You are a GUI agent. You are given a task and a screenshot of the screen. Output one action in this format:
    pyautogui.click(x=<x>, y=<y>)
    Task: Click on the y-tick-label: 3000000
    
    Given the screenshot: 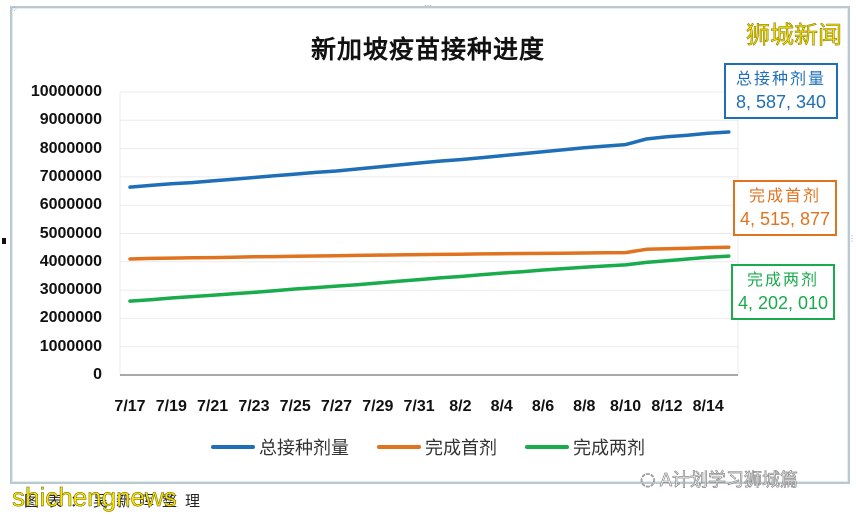 What is the action you would take?
    pyautogui.click(x=70, y=290)
    